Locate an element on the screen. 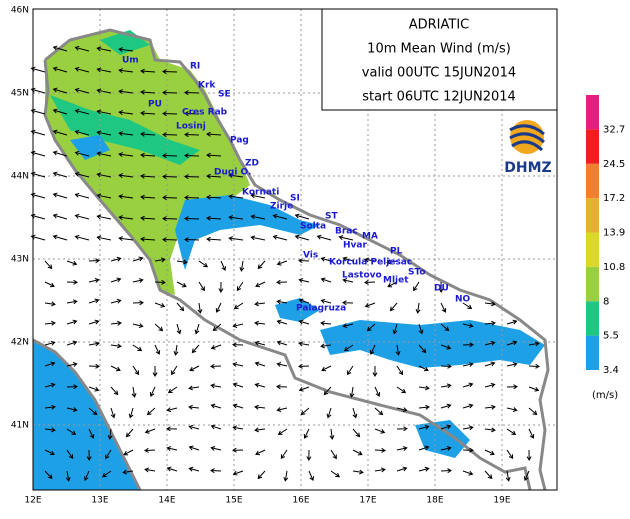  place-label: Losinj is located at coordinates (191, 127).